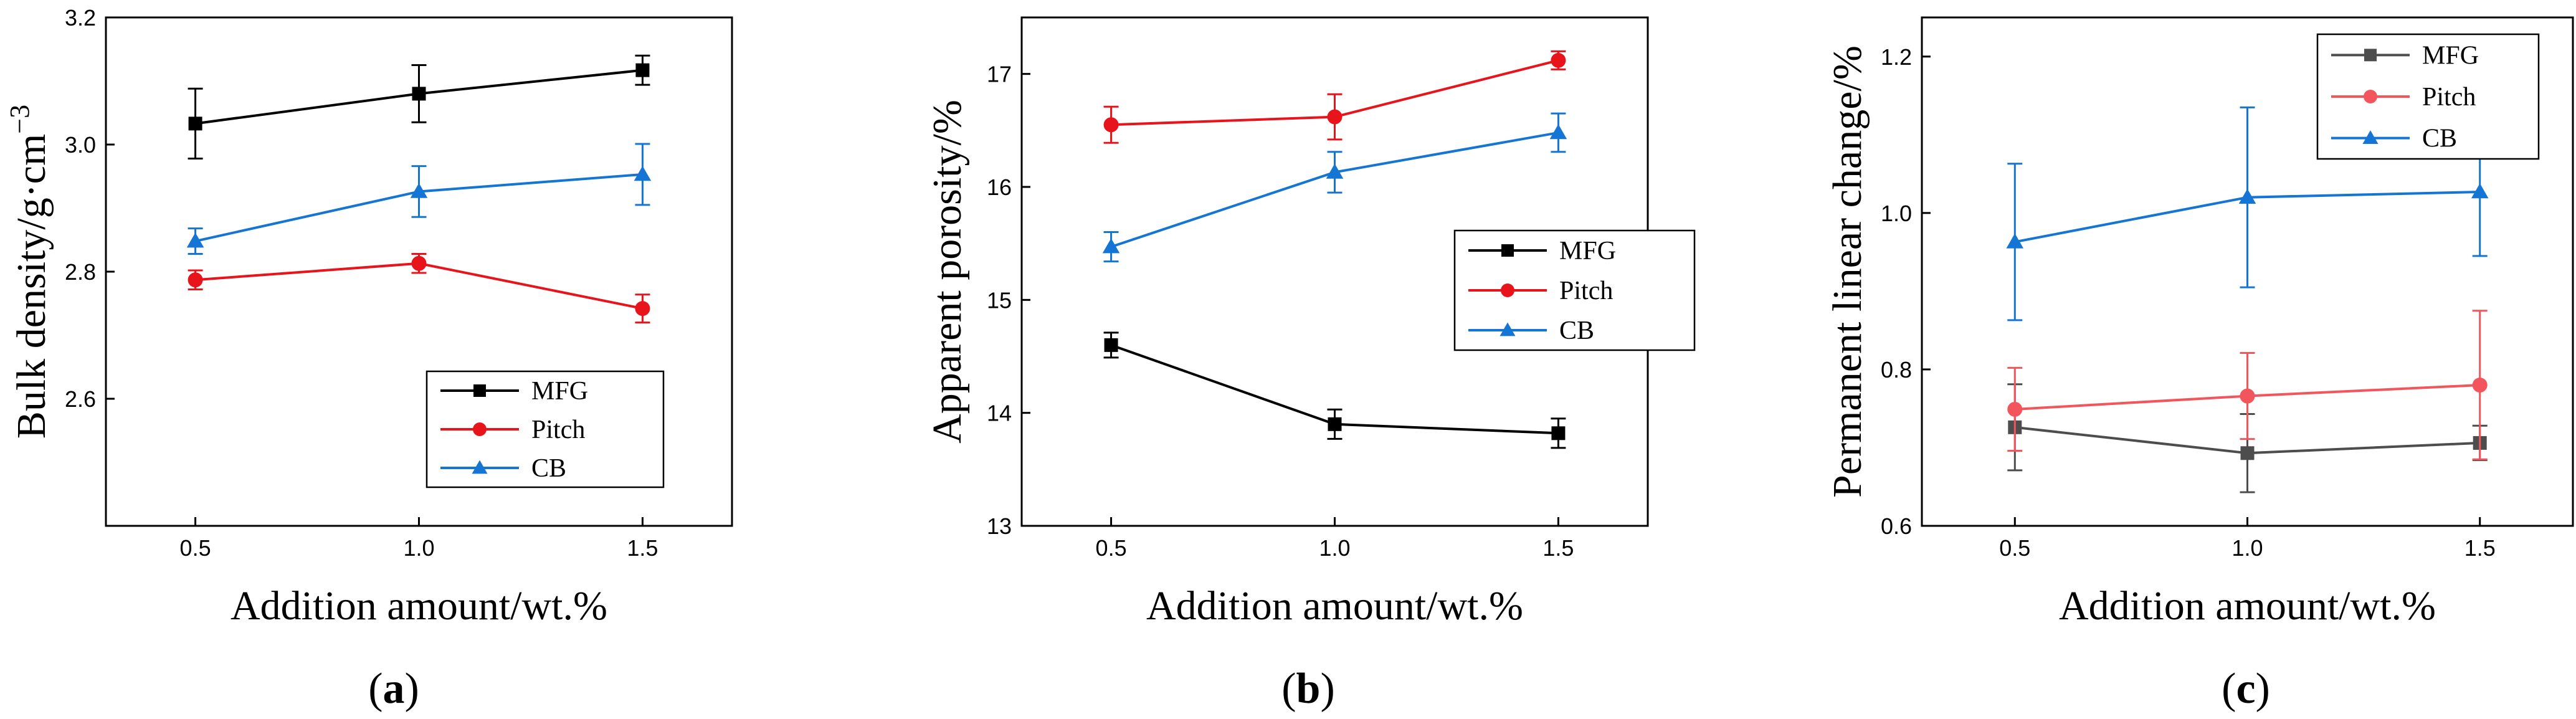 The image size is (2576, 719). I want to click on y-tick-label: 0.8, so click(1896, 370).